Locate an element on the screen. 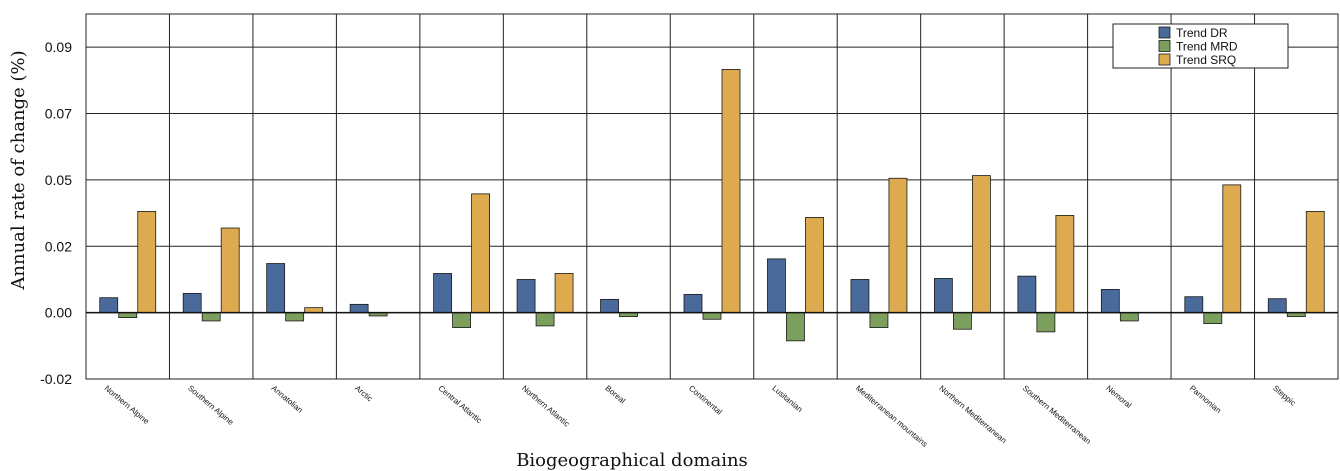 The image size is (1340, 471). x-tick-label: Continental is located at coordinates (705, 400).